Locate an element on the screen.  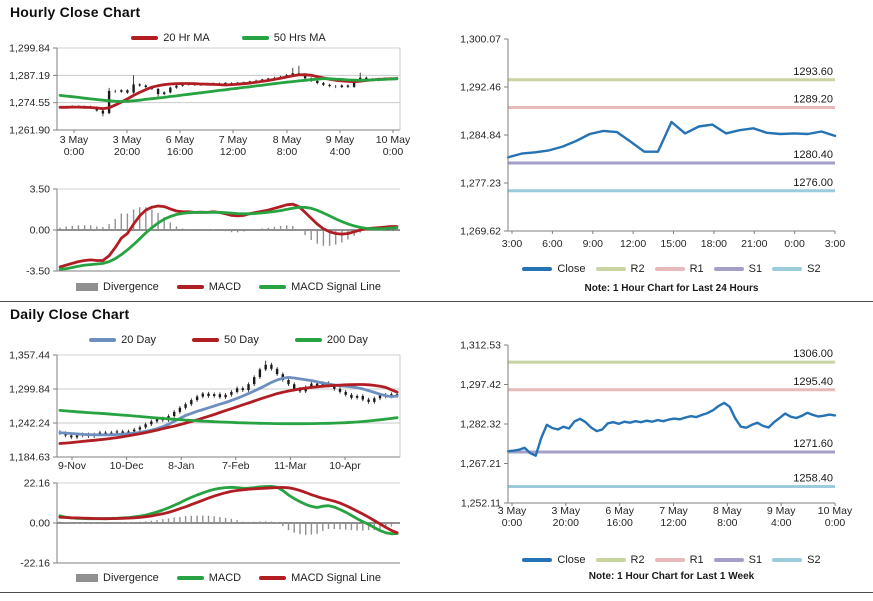
y-tick-label: 1,312.53 is located at coordinates (480, 346).